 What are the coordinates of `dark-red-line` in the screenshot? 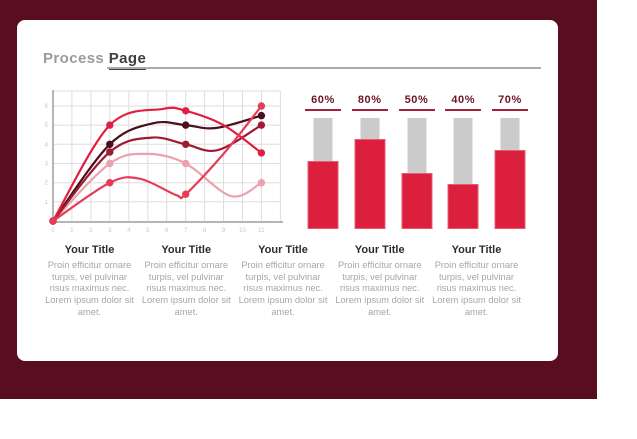 It's located at (157, 173).